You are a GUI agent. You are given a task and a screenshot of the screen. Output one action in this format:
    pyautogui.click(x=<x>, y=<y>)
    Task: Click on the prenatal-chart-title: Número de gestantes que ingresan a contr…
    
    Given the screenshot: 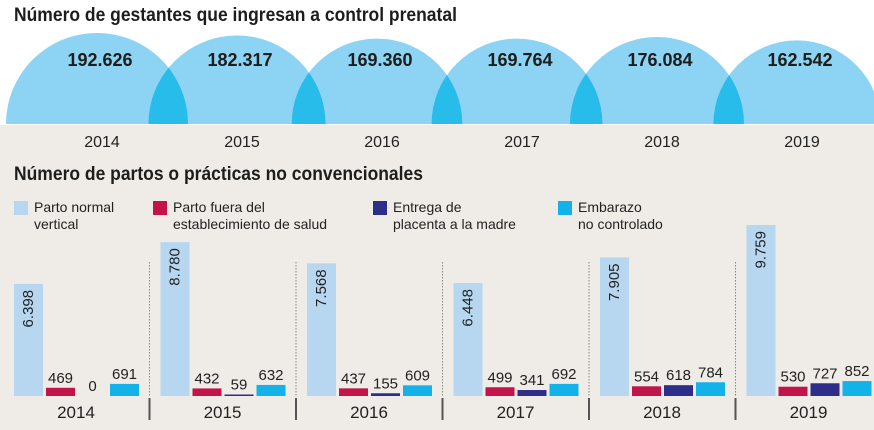 What is the action you would take?
    pyautogui.click(x=235, y=15)
    